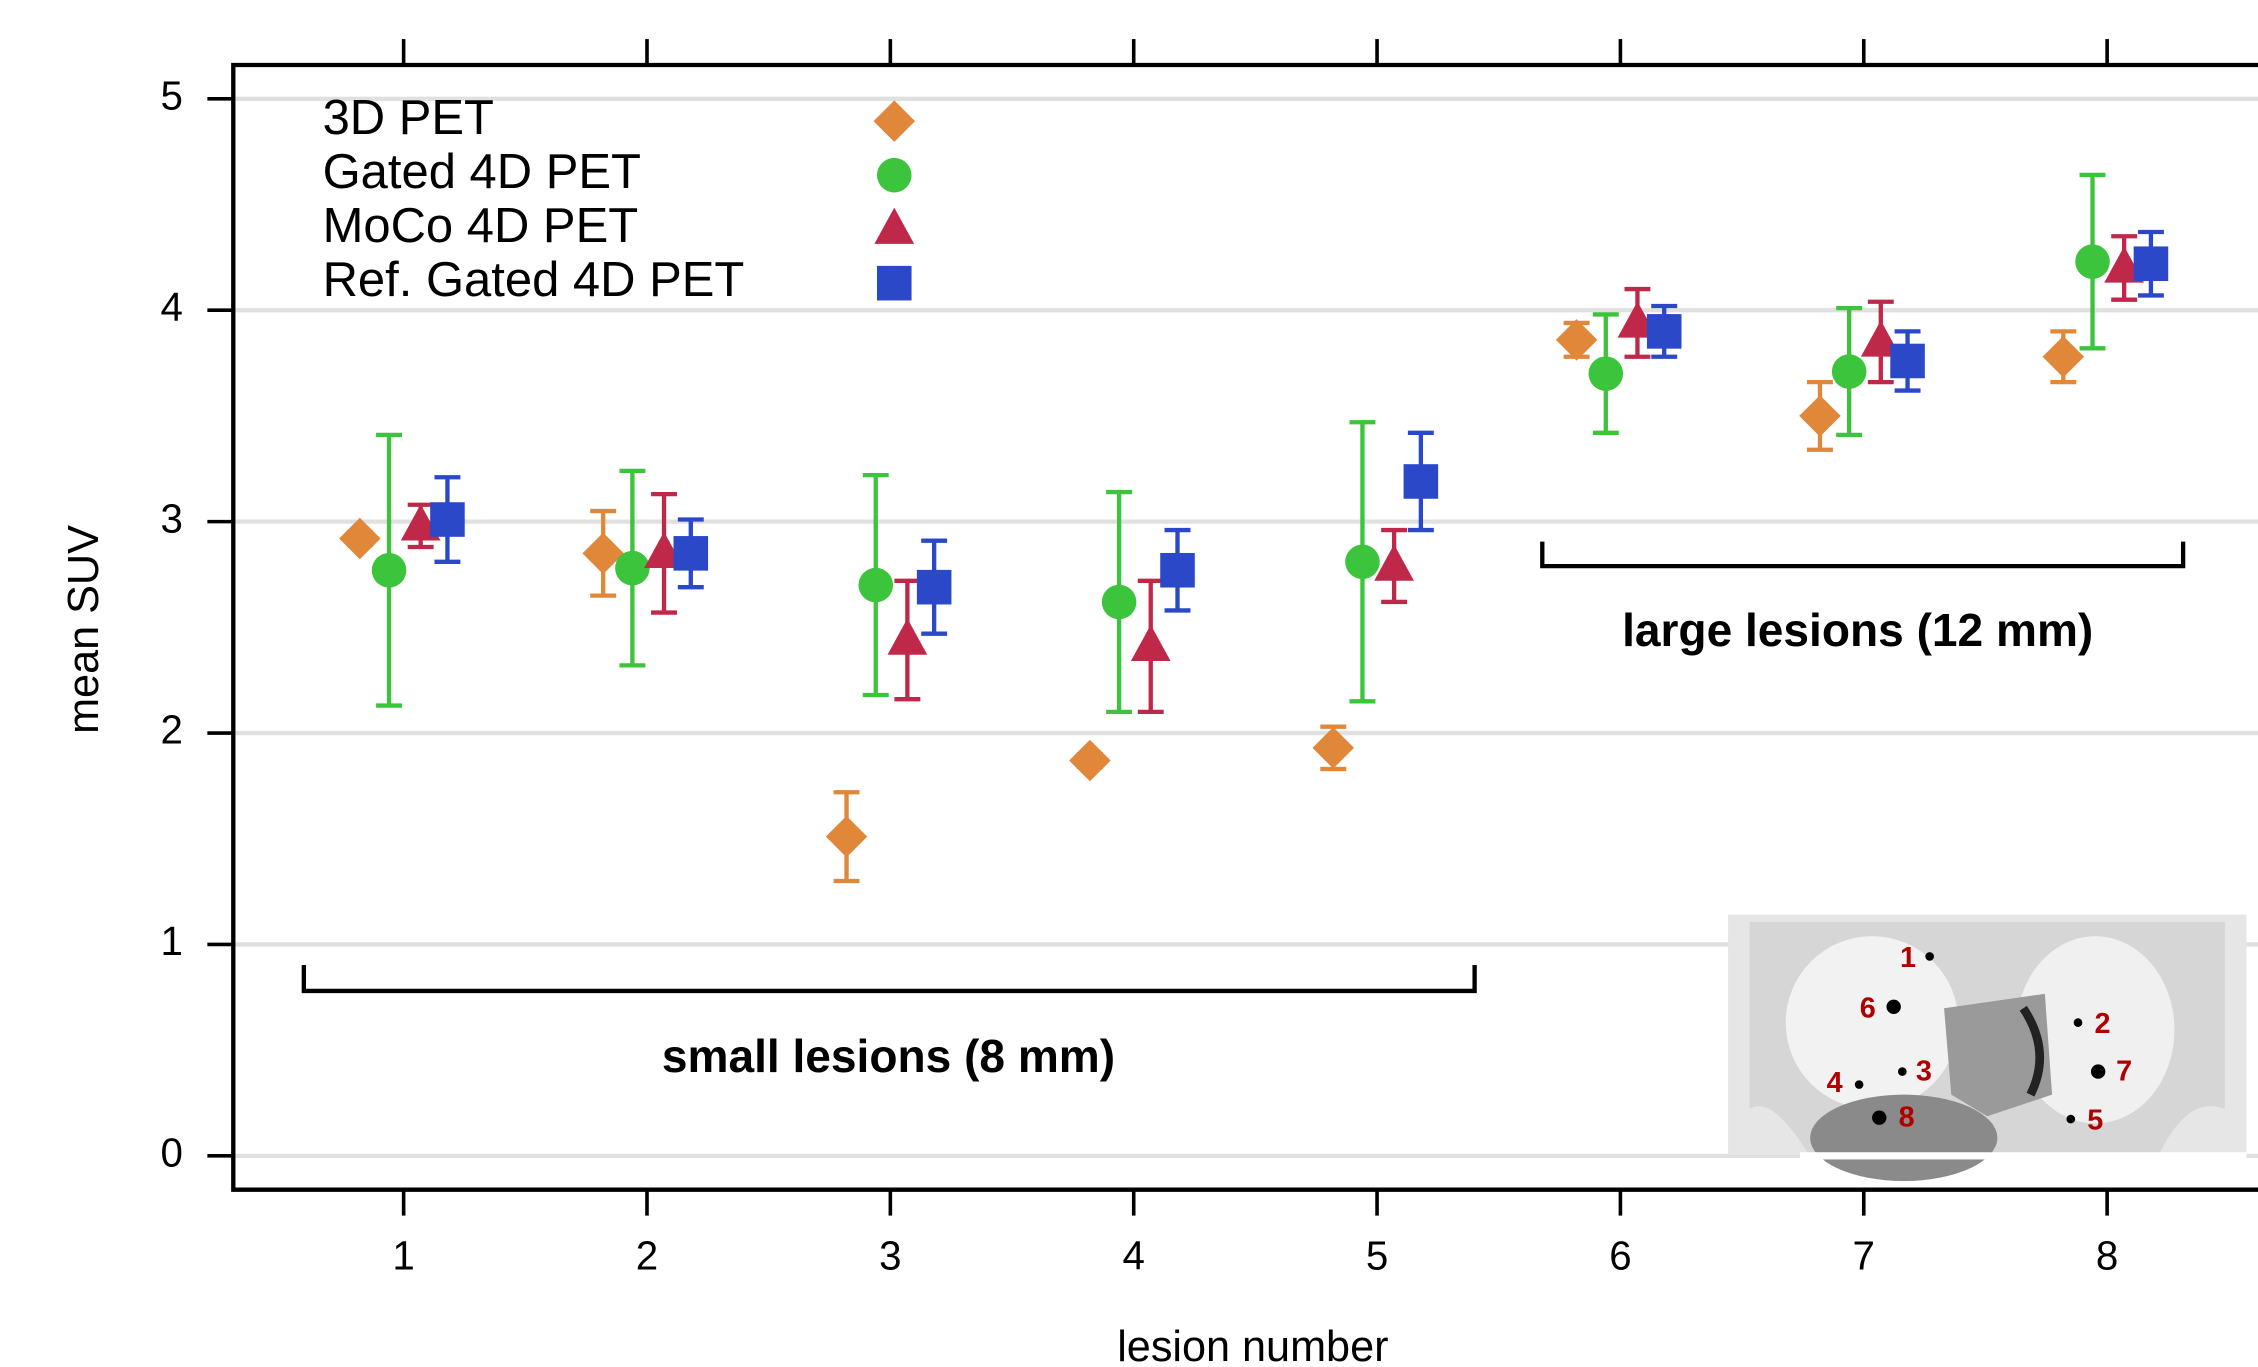 Image resolution: width=2258 pixels, height=1367 pixels. I want to click on y-tick-label: 4, so click(171, 307).